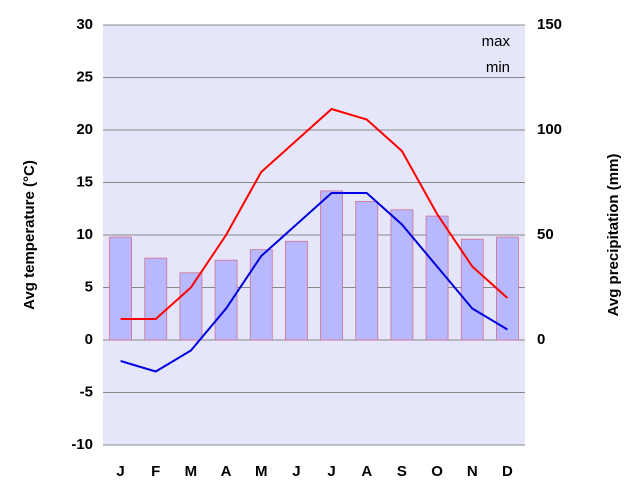 The height and width of the screenshot is (500, 640). Describe the element at coordinates (472, 471) in the screenshot. I see `x-tick-label: N` at that location.